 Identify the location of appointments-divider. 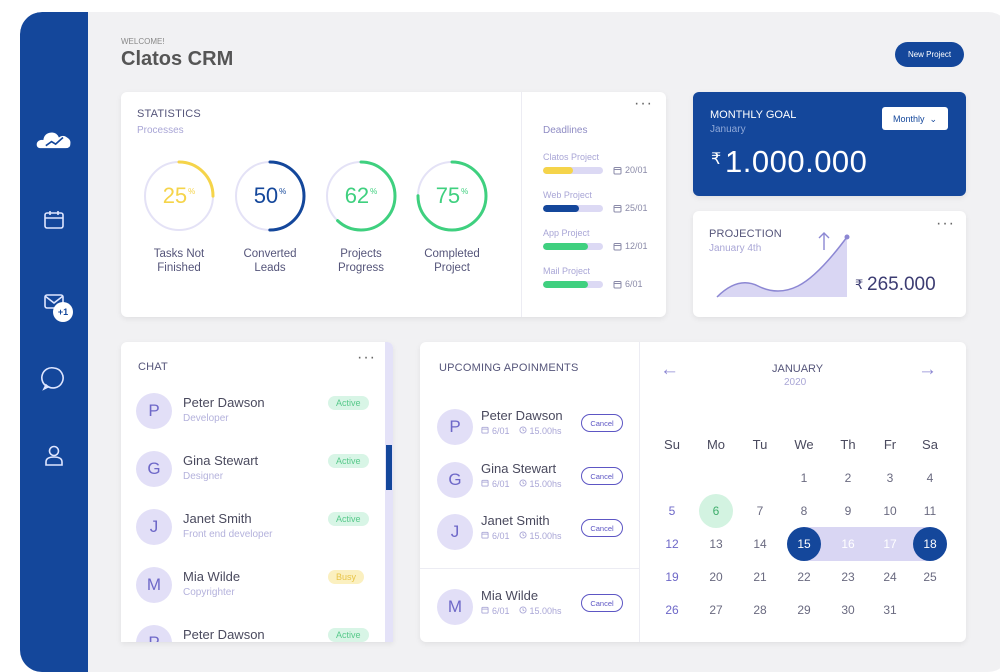
(639, 492).